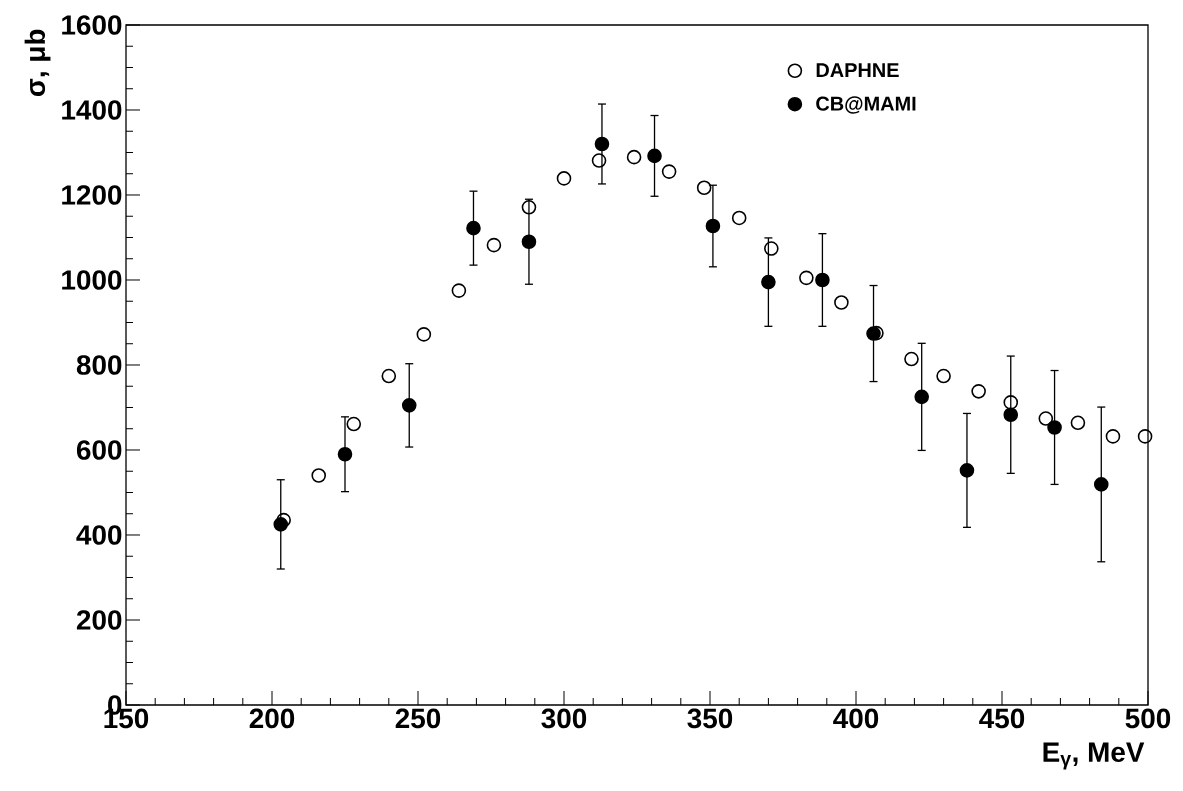 The height and width of the screenshot is (791, 1183). Describe the element at coordinates (710, 718) in the screenshot. I see `x-tick-label: 350` at that location.